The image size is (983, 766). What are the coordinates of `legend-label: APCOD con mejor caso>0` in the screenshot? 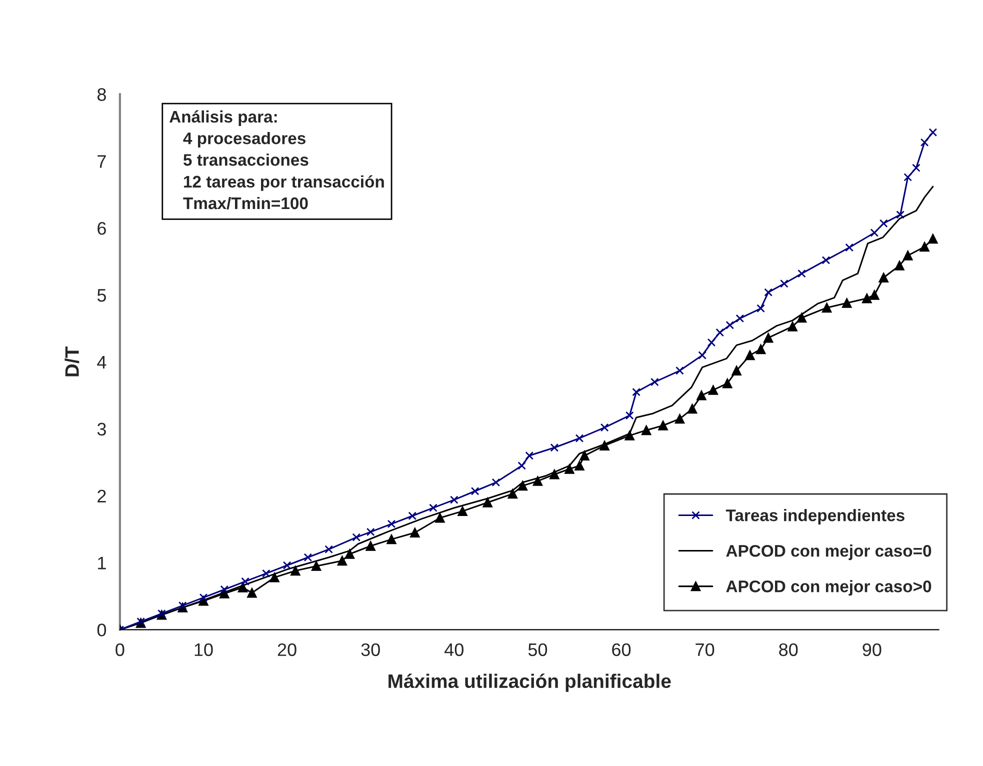 It's located at (829, 588).